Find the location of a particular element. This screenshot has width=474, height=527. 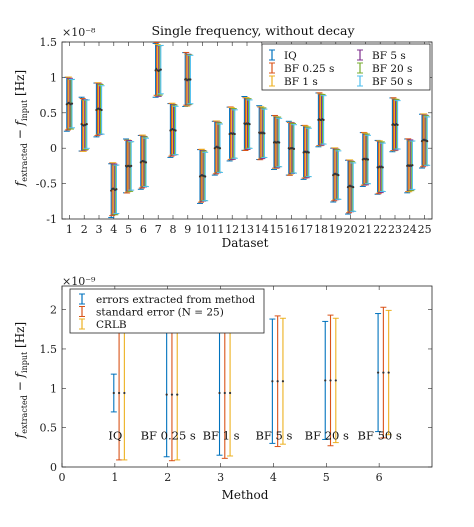

top-x-tick-label: 23 is located at coordinates (395, 229).